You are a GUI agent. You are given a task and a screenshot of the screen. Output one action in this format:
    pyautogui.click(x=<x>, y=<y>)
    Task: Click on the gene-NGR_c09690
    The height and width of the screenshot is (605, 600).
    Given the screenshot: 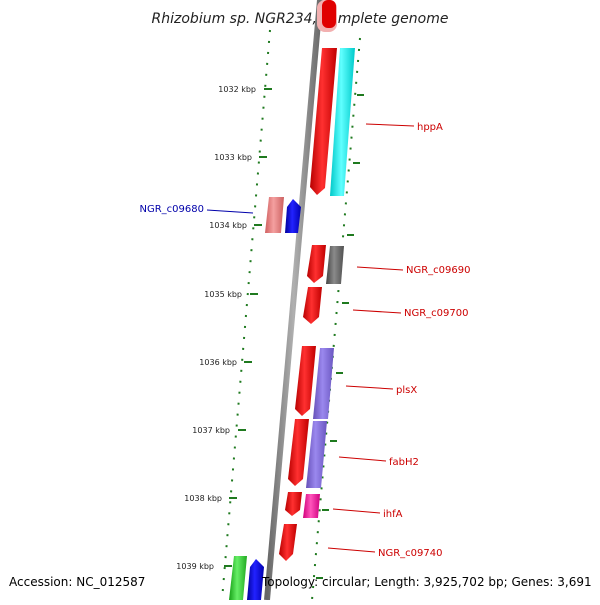 What is the action you would take?
    pyautogui.click(x=325, y=264)
    